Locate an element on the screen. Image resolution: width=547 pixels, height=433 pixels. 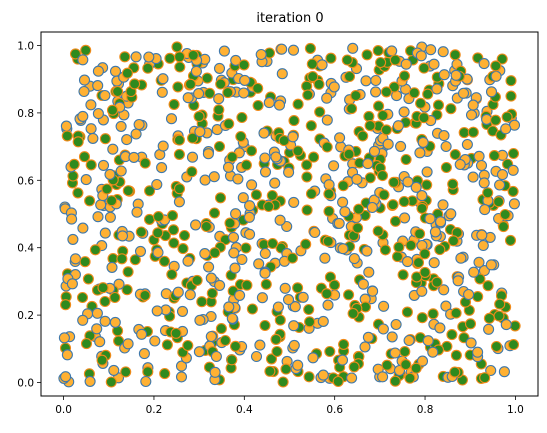
chart-title: iteration 0 is located at coordinates (289, 18).